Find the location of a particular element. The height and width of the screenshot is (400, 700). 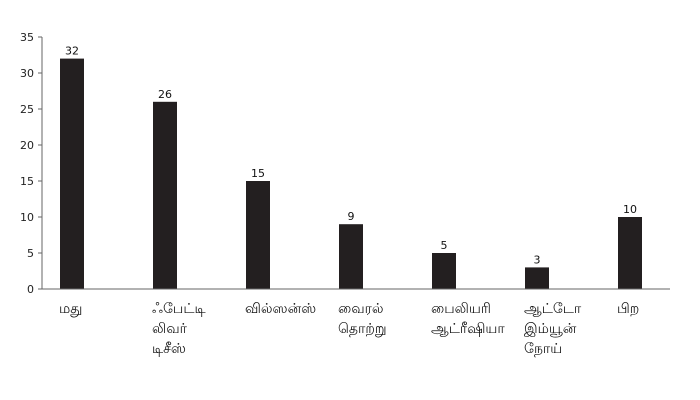

category-label: ஆட்டோ is located at coordinates (553, 309).